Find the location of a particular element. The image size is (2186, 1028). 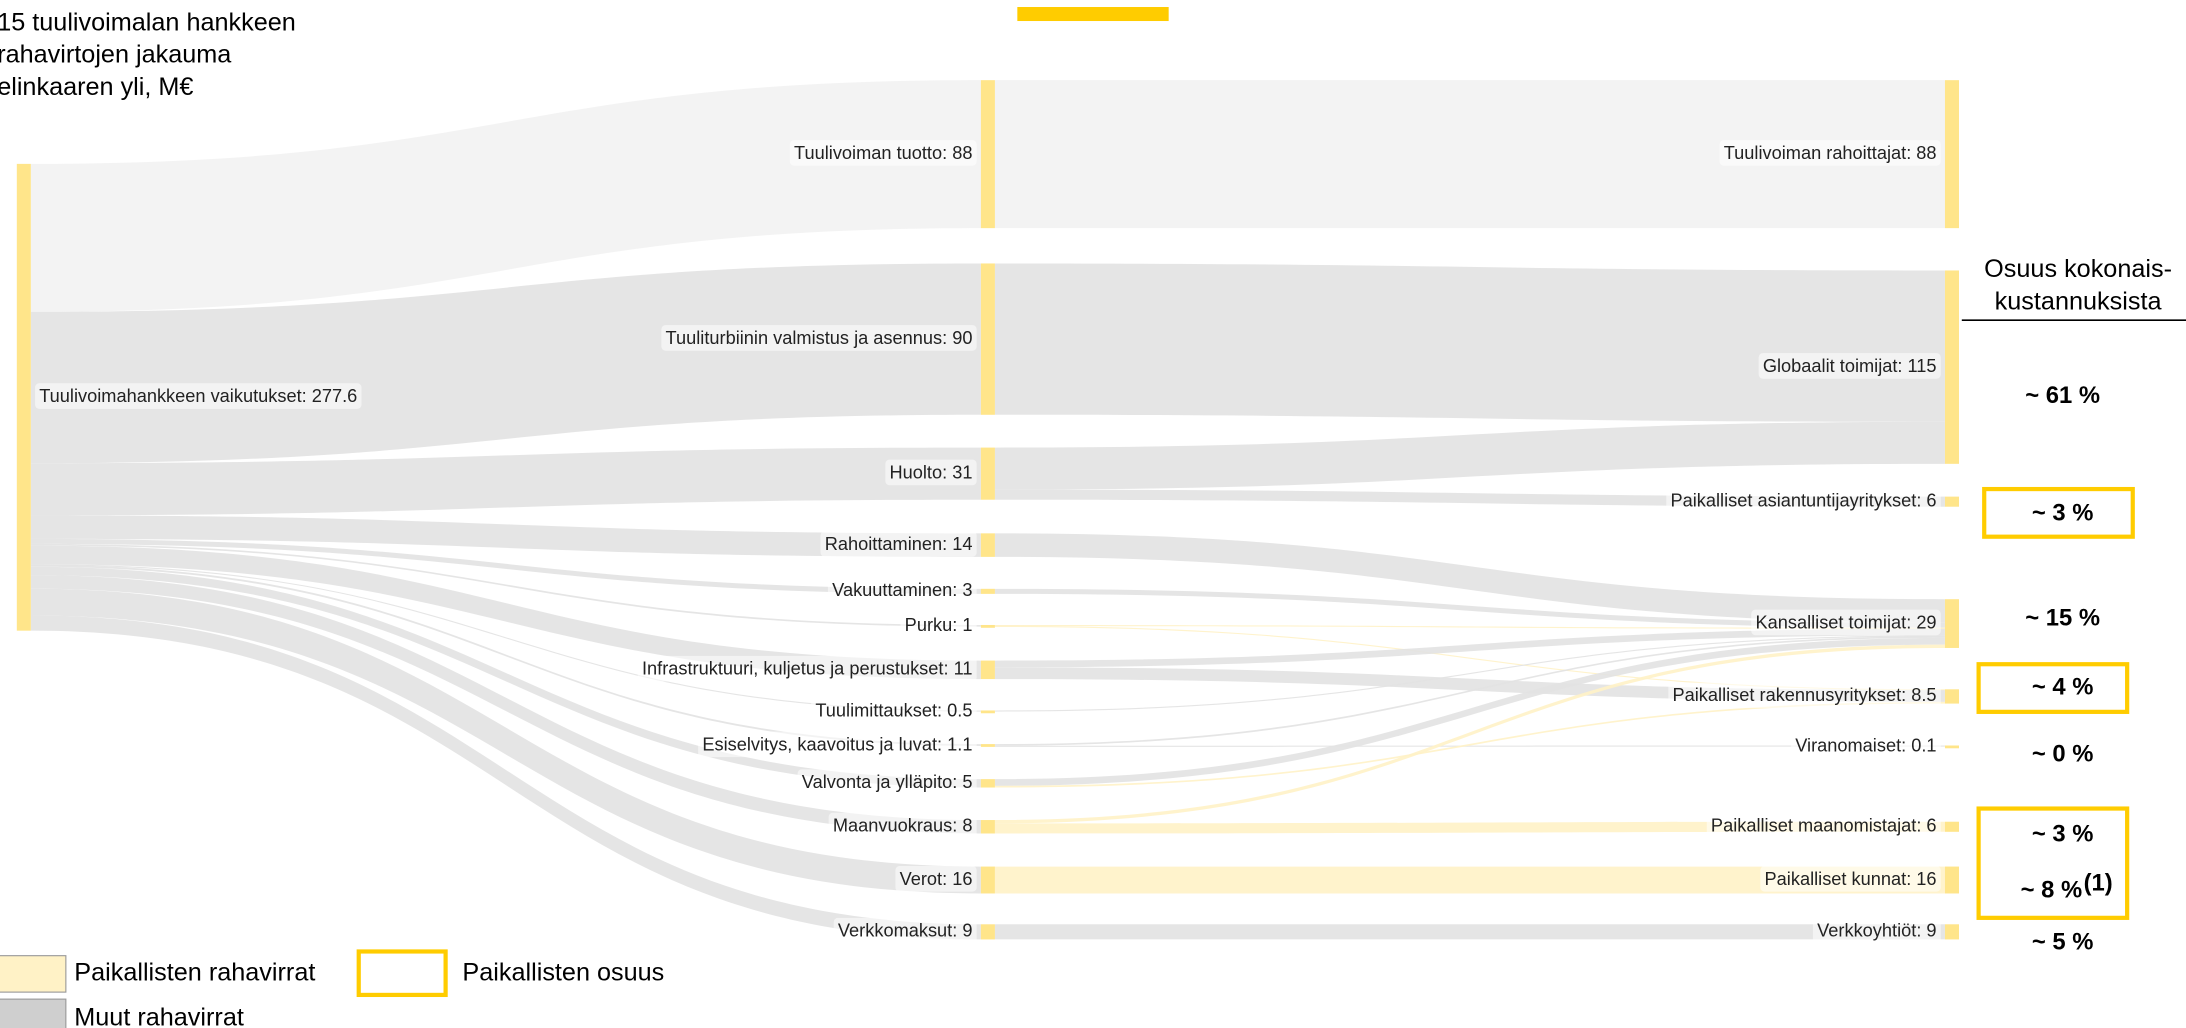

title-line: rahavirtojen jakauma is located at coordinates (116, 55).